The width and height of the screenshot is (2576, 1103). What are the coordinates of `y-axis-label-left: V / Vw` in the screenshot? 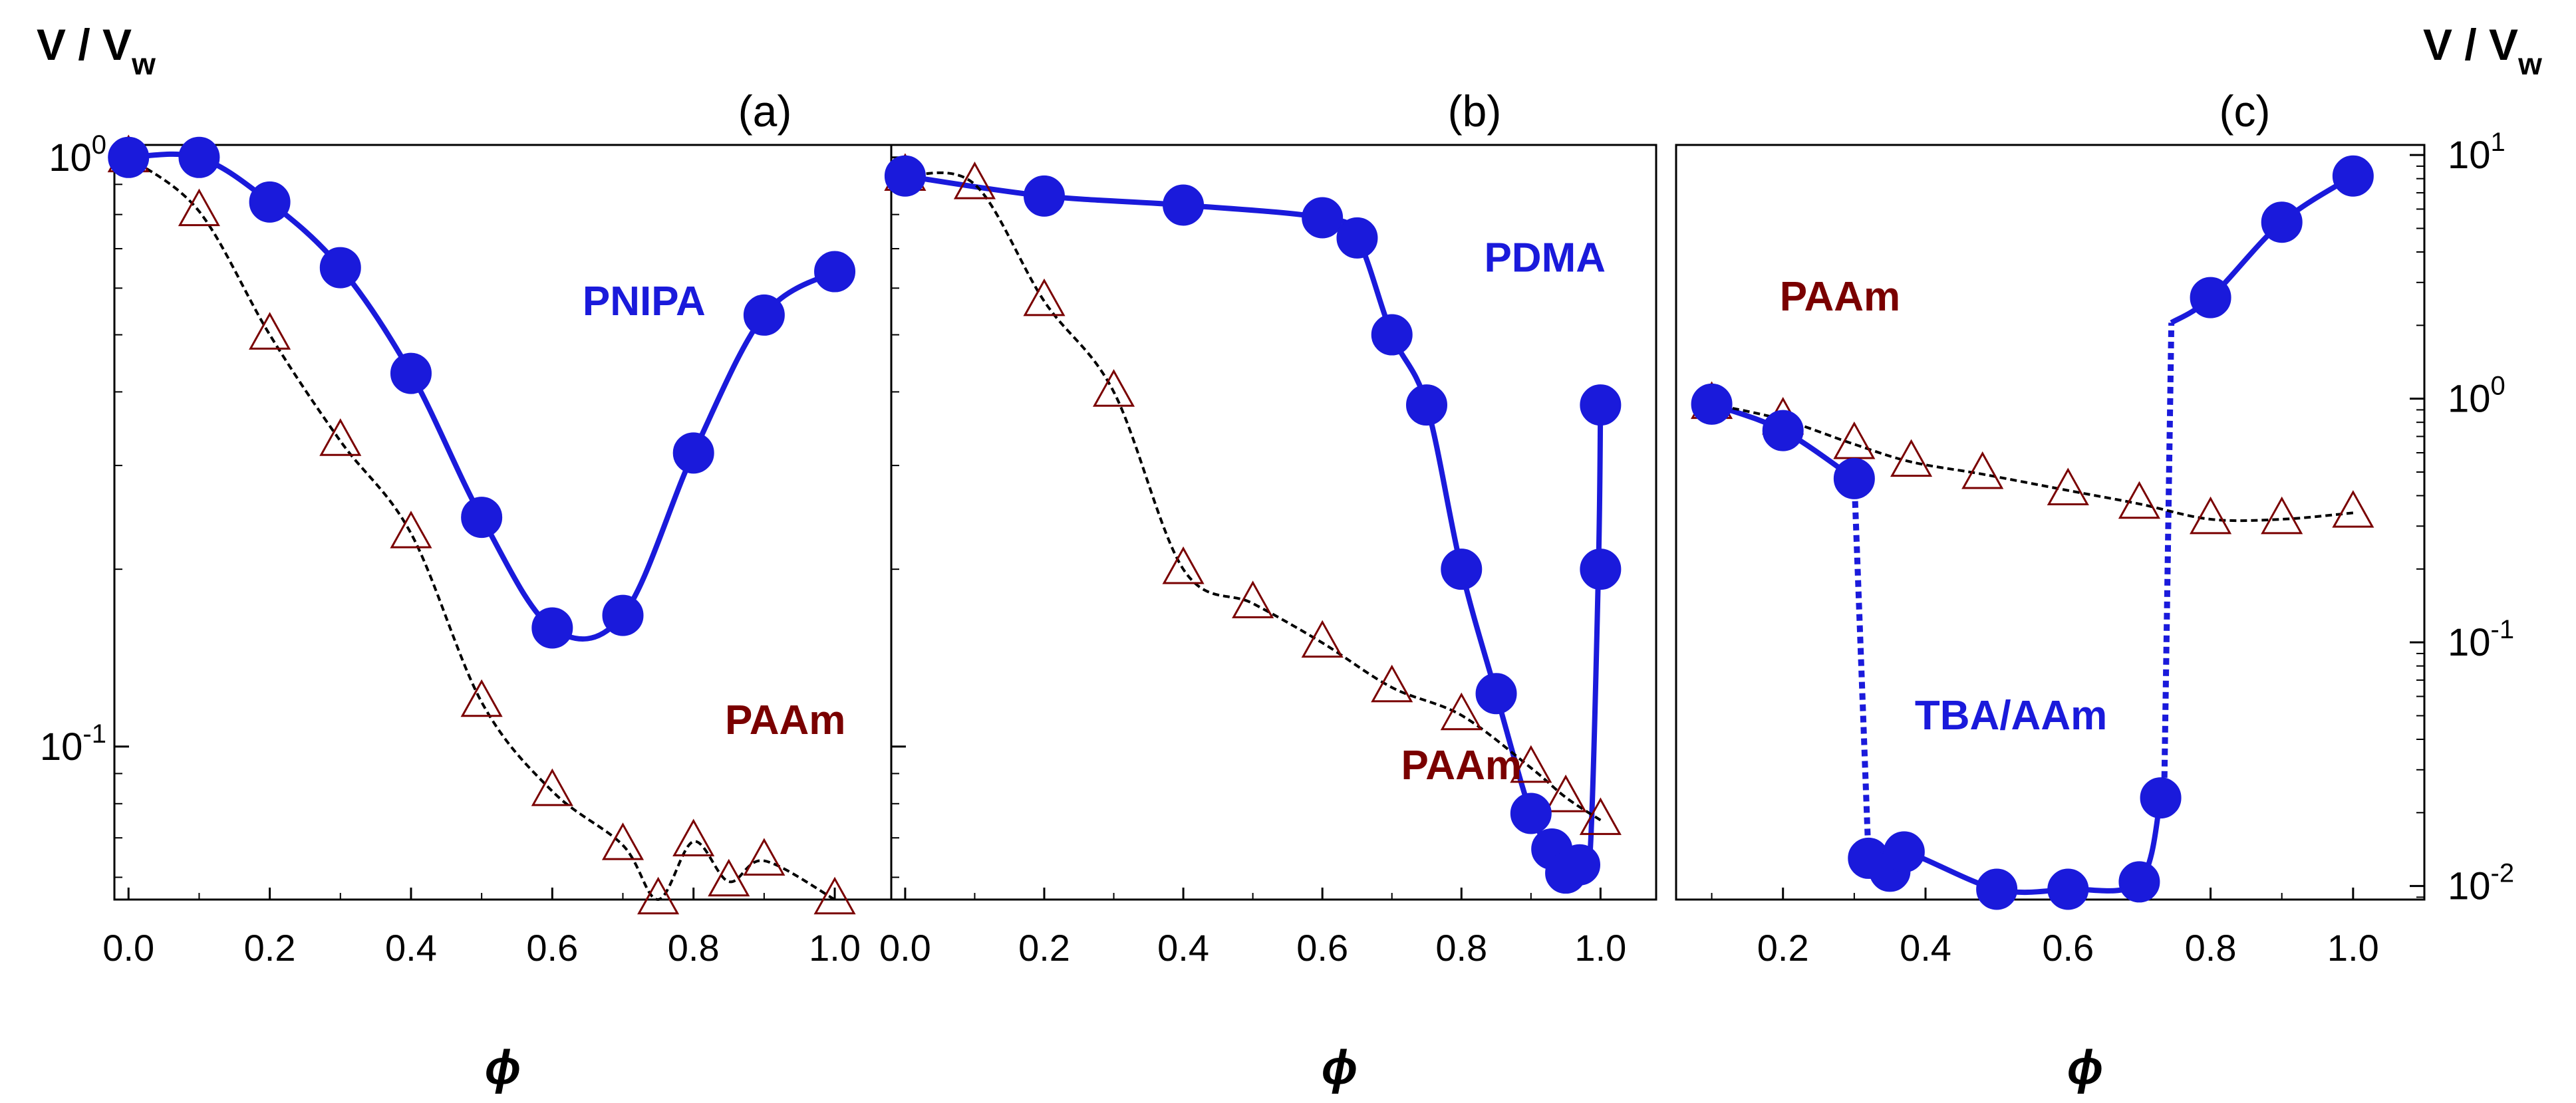 It's located at (96, 51).